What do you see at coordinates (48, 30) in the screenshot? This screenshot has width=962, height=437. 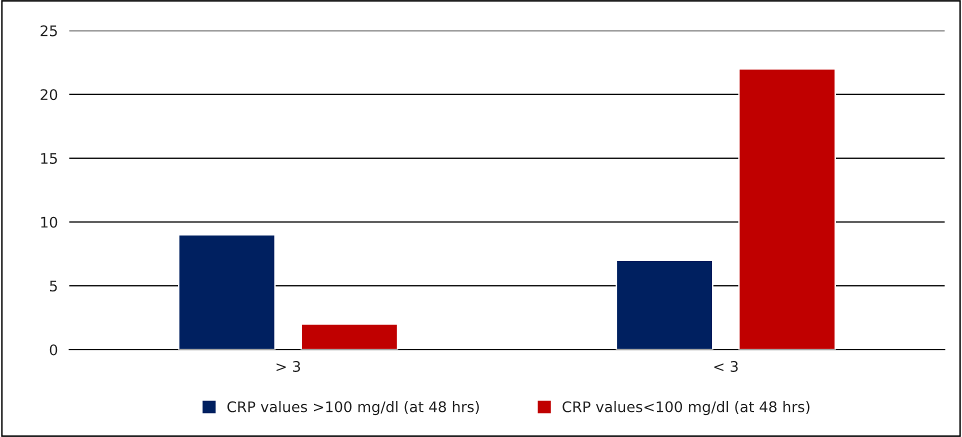 I see `y-tick-label: 25` at bounding box center [48, 30].